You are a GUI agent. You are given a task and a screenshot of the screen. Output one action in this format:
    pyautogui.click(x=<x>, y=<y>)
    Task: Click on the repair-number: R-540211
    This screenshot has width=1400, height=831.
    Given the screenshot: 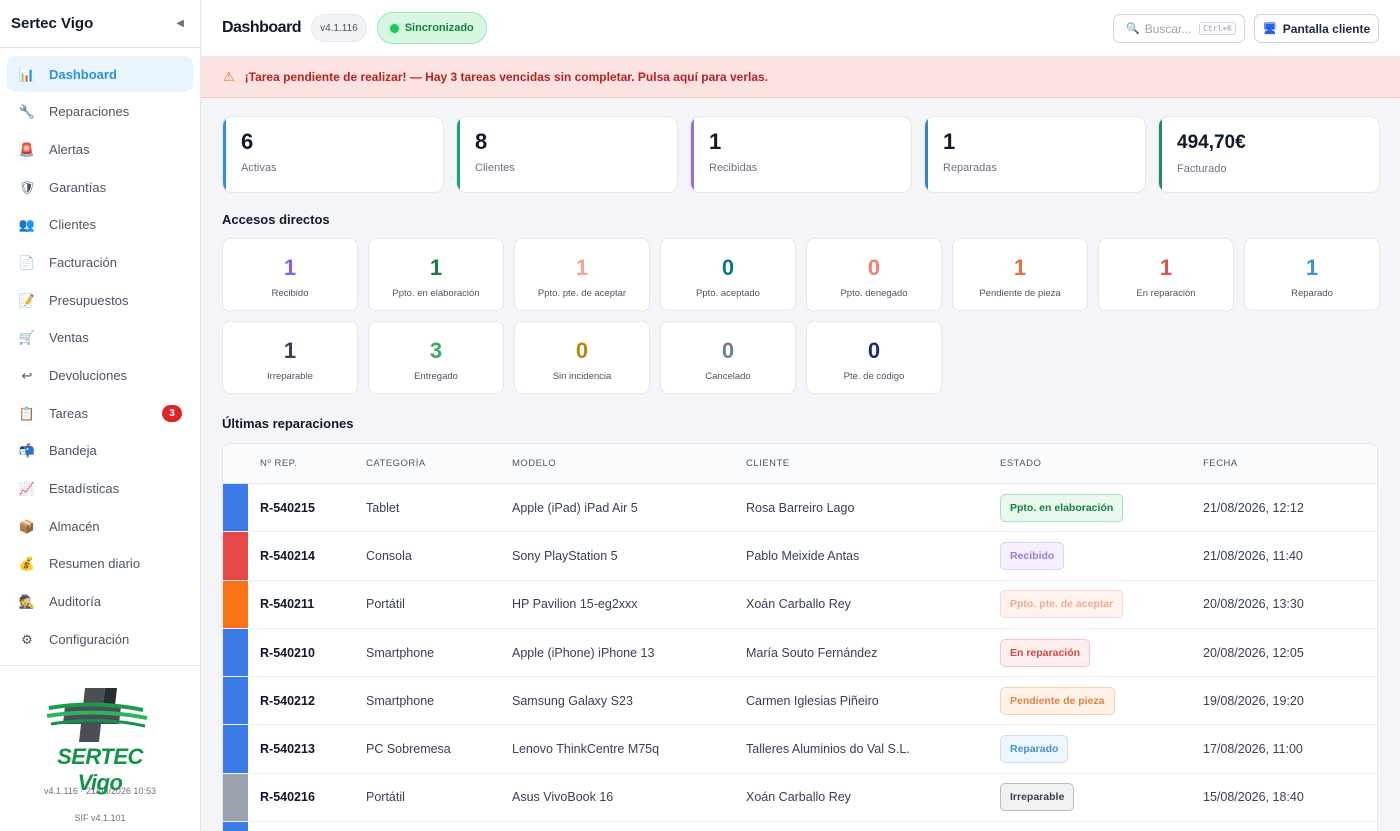 What is the action you would take?
    pyautogui.click(x=287, y=604)
    